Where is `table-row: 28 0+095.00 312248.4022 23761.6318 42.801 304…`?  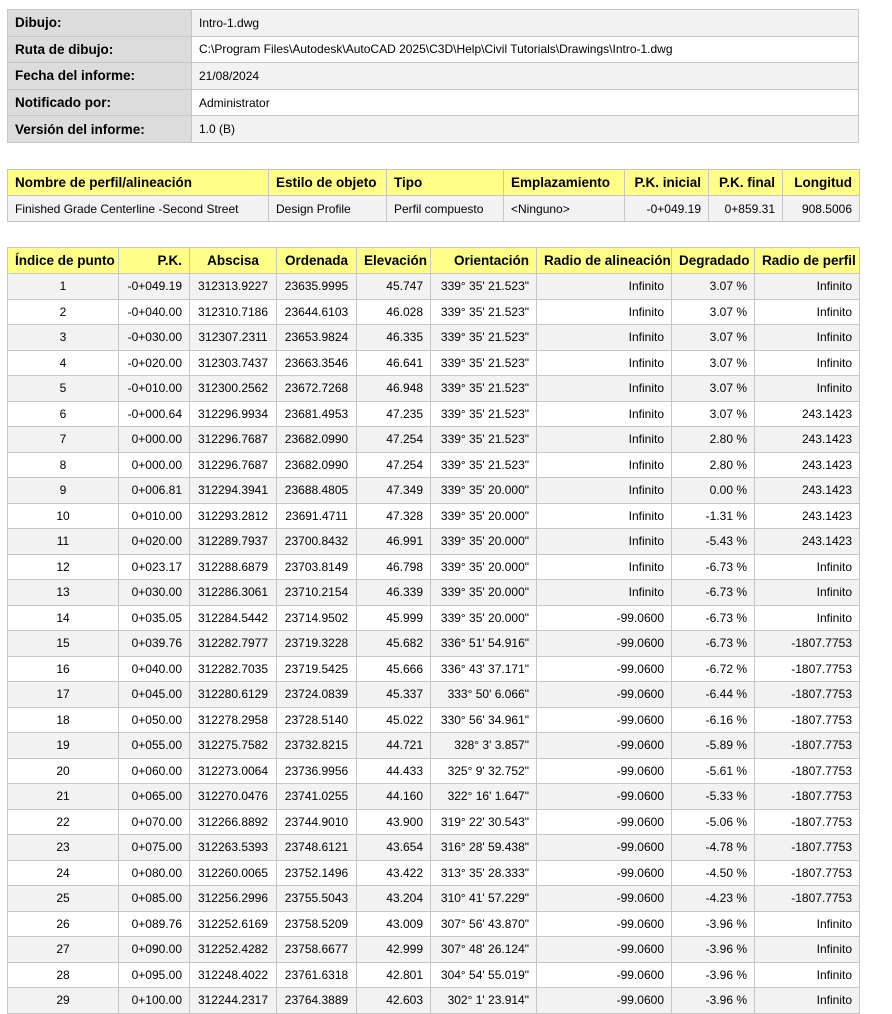
table-row: 28 0+095.00 312248.4022 23761.6318 42.801 304… is located at coordinates (433, 974).